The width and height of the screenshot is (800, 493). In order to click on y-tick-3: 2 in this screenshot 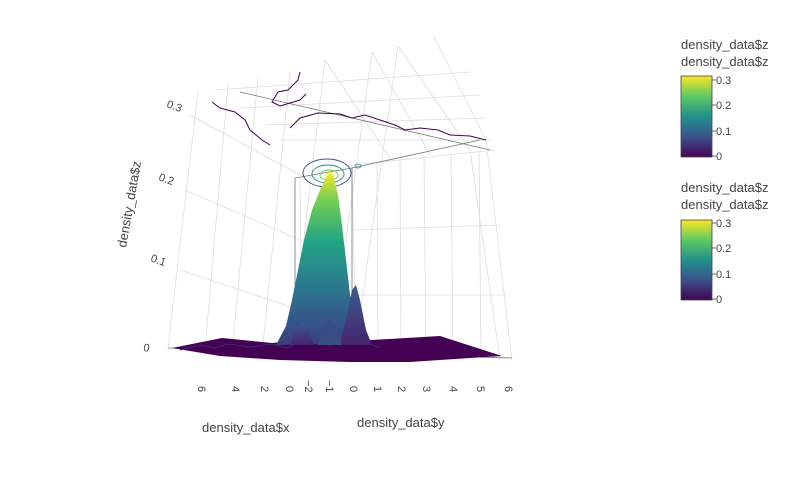, I will do `click(401, 389)`.